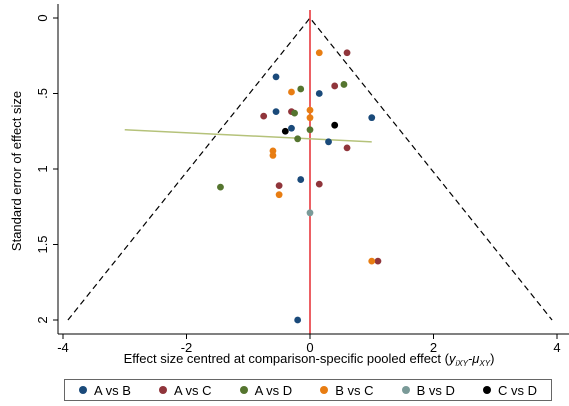 Image resolution: width=569 pixels, height=406 pixels. I want to click on legend-label-a-vs-d: A vs D, so click(273, 390).